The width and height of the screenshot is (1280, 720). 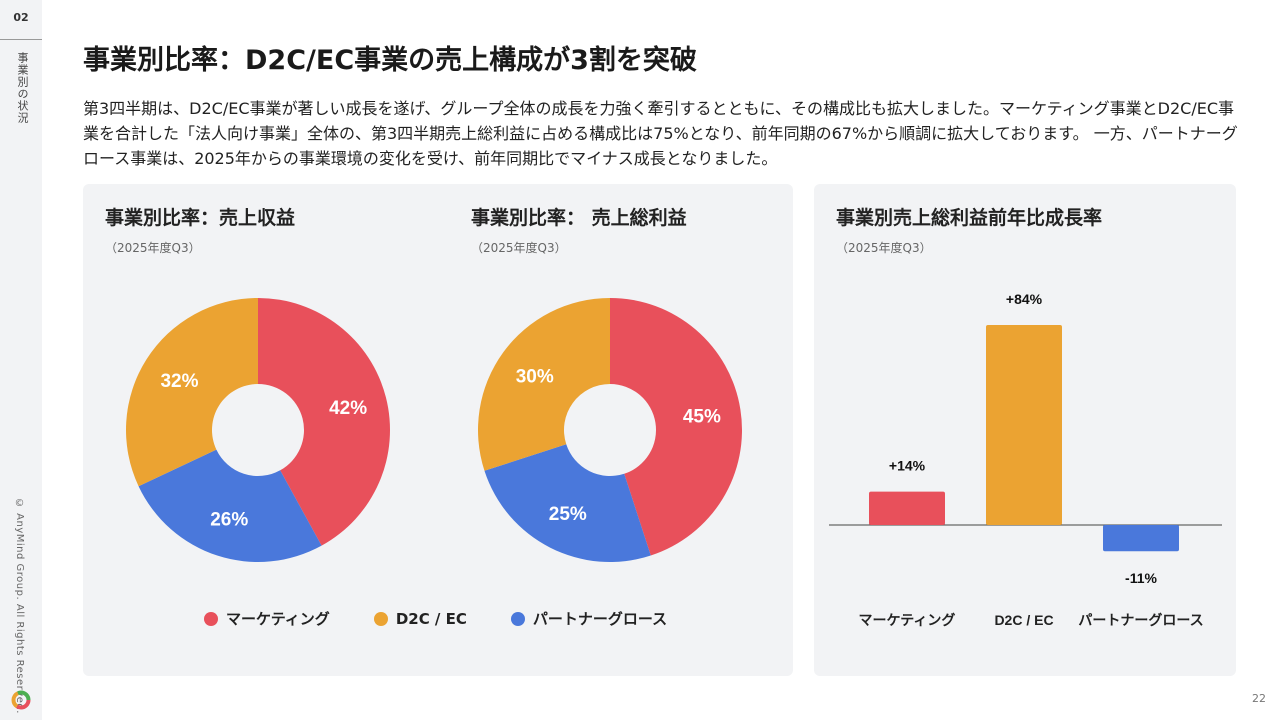 I want to click on slice-label: 30%, so click(x=535, y=376).